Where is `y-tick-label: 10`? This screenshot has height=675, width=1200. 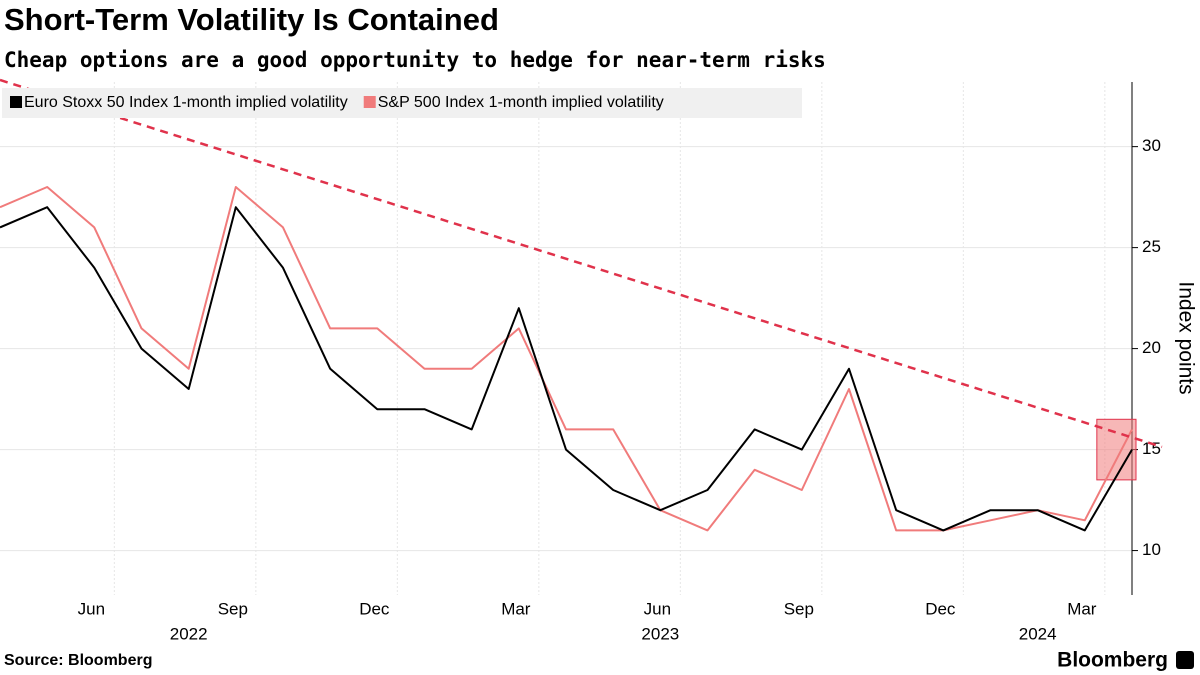 y-tick-label: 10 is located at coordinates (1151, 549).